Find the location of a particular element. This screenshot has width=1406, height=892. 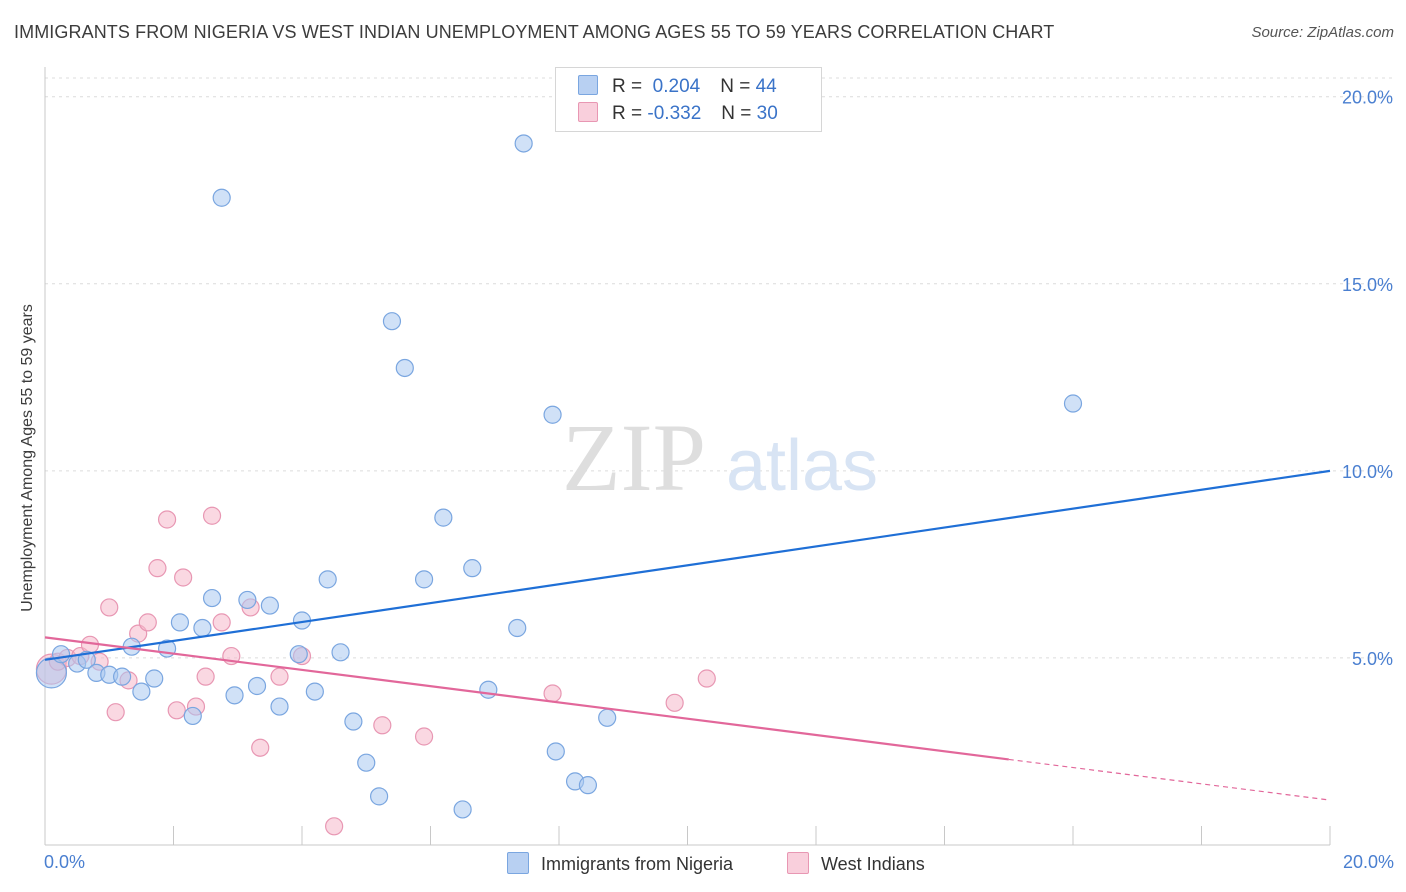

y-tick-label: 10.0% is located at coordinates (1367, 472).